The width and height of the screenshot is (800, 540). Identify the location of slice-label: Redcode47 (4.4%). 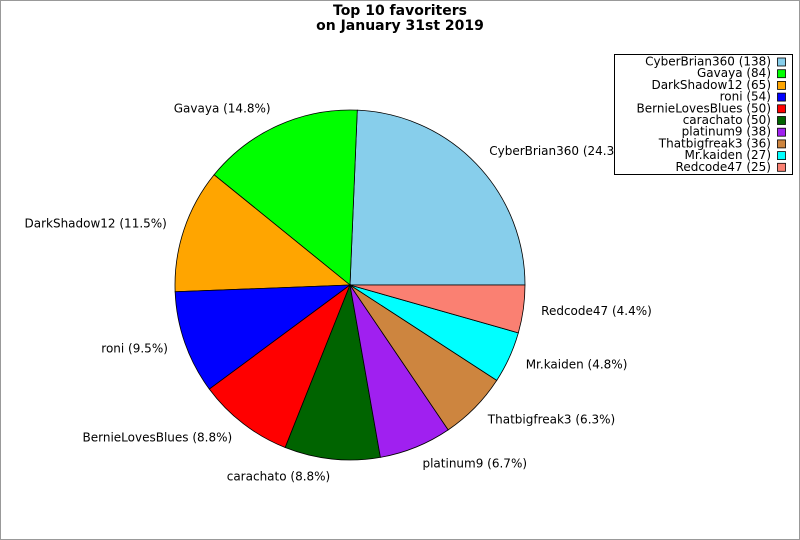
(596, 311).